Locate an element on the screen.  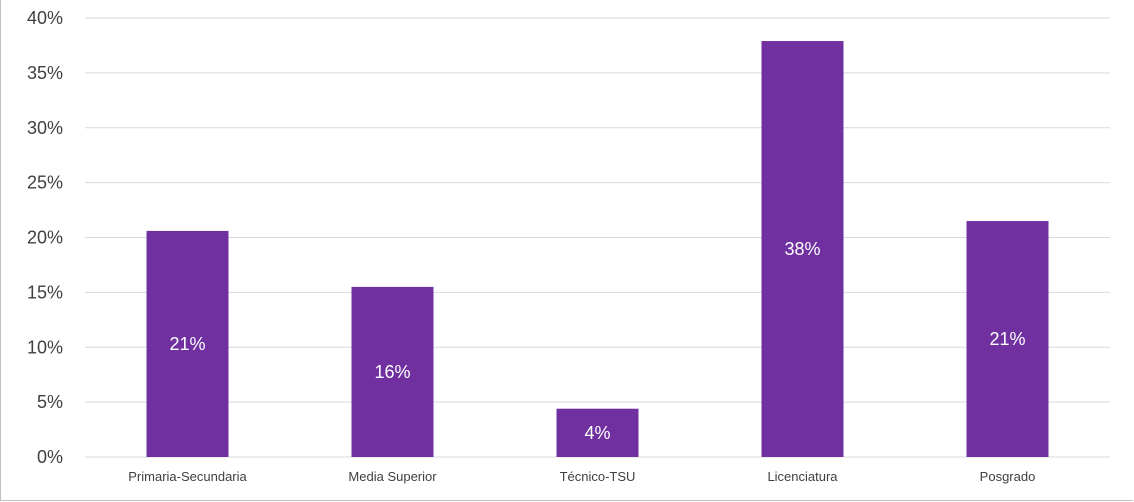
y-tick-label: 35% is located at coordinates (45, 73).